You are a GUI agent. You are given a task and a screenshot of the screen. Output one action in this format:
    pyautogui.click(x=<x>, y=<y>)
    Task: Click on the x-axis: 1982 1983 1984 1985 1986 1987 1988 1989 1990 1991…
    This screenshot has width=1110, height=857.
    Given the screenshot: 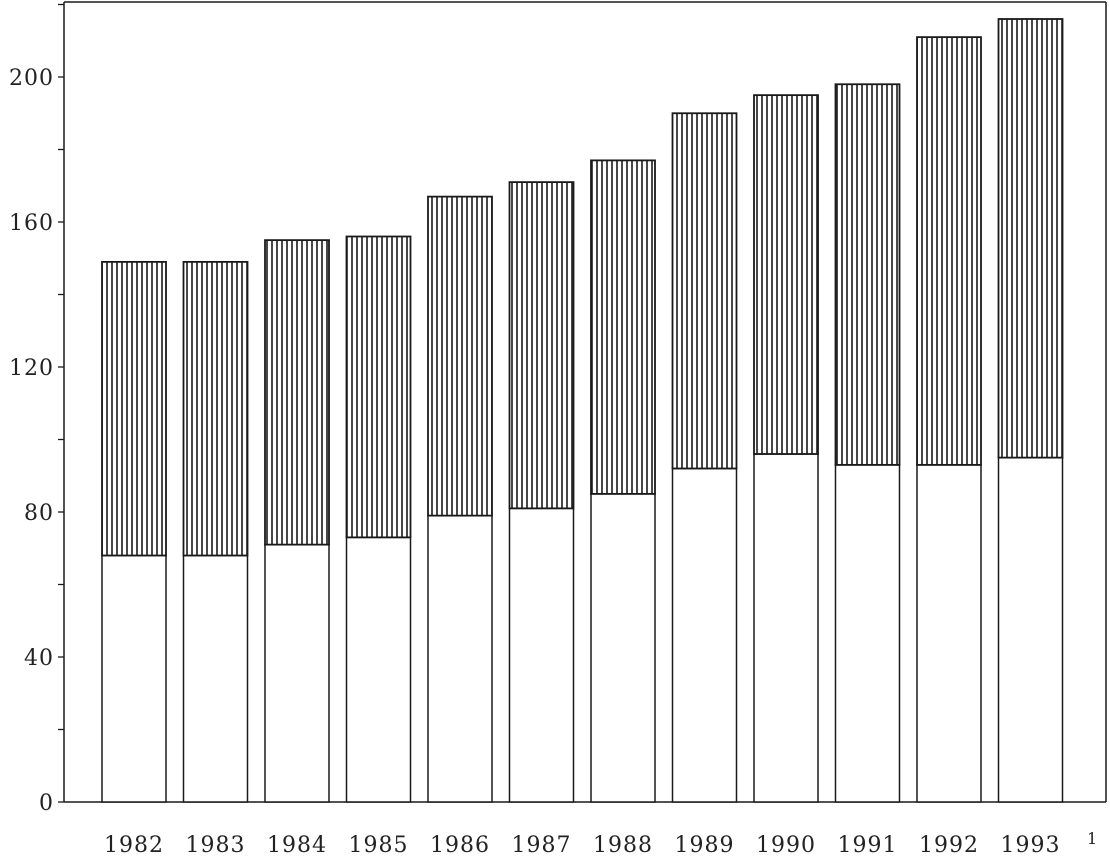 What is the action you would take?
    pyautogui.click(x=582, y=845)
    